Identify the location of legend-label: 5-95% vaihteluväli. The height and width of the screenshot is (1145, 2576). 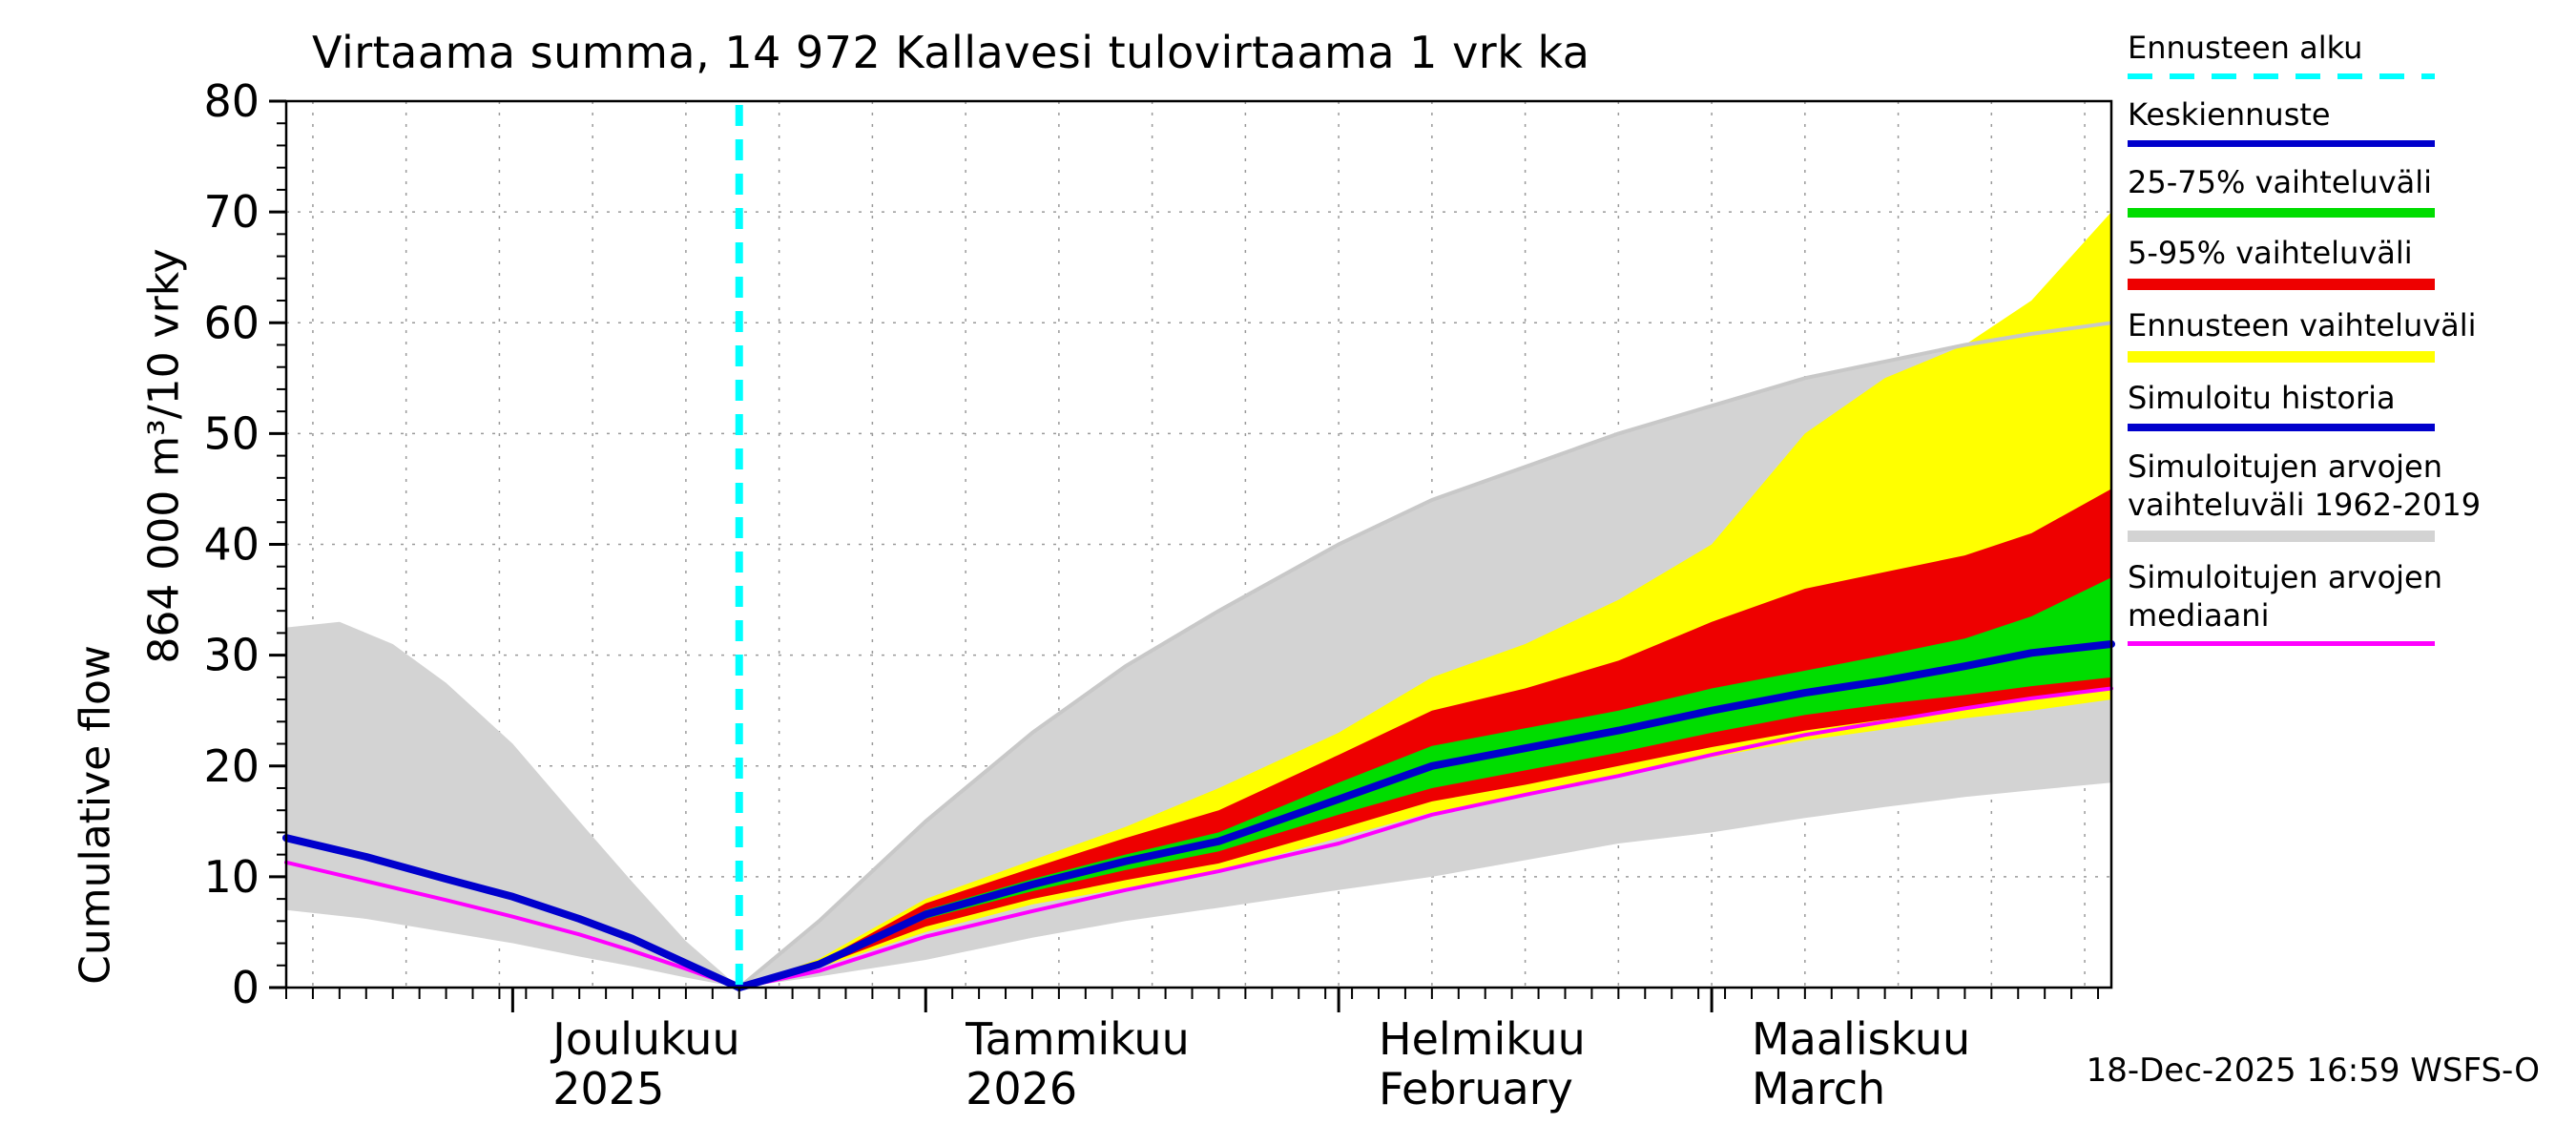
(2270, 253).